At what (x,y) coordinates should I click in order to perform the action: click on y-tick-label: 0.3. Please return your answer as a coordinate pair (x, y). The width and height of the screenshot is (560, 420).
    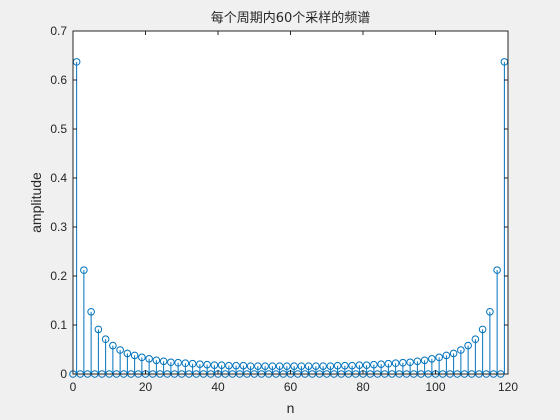
    Looking at the image, I should click on (58, 227).